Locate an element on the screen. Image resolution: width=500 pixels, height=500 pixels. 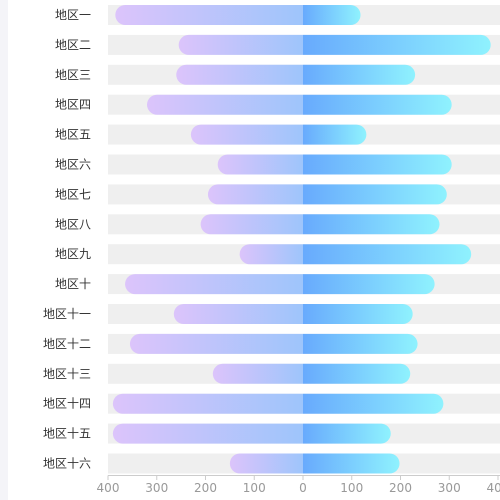
category-label: 地区十 is located at coordinates (73, 284).